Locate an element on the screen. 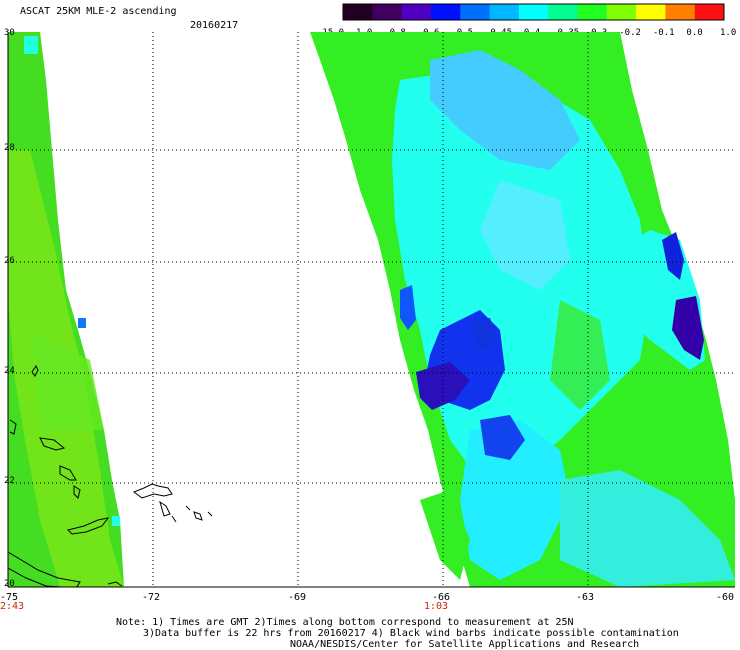  lat-label-20: 20 is located at coordinates (9, 584).